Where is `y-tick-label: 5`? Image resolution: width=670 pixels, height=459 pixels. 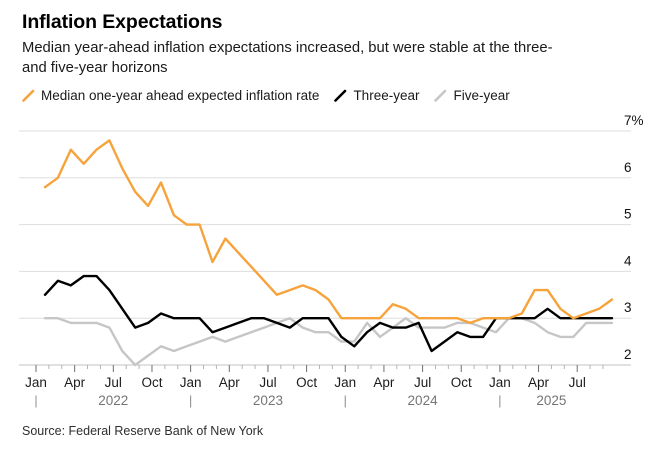 y-tick-label: 5 is located at coordinates (628, 214).